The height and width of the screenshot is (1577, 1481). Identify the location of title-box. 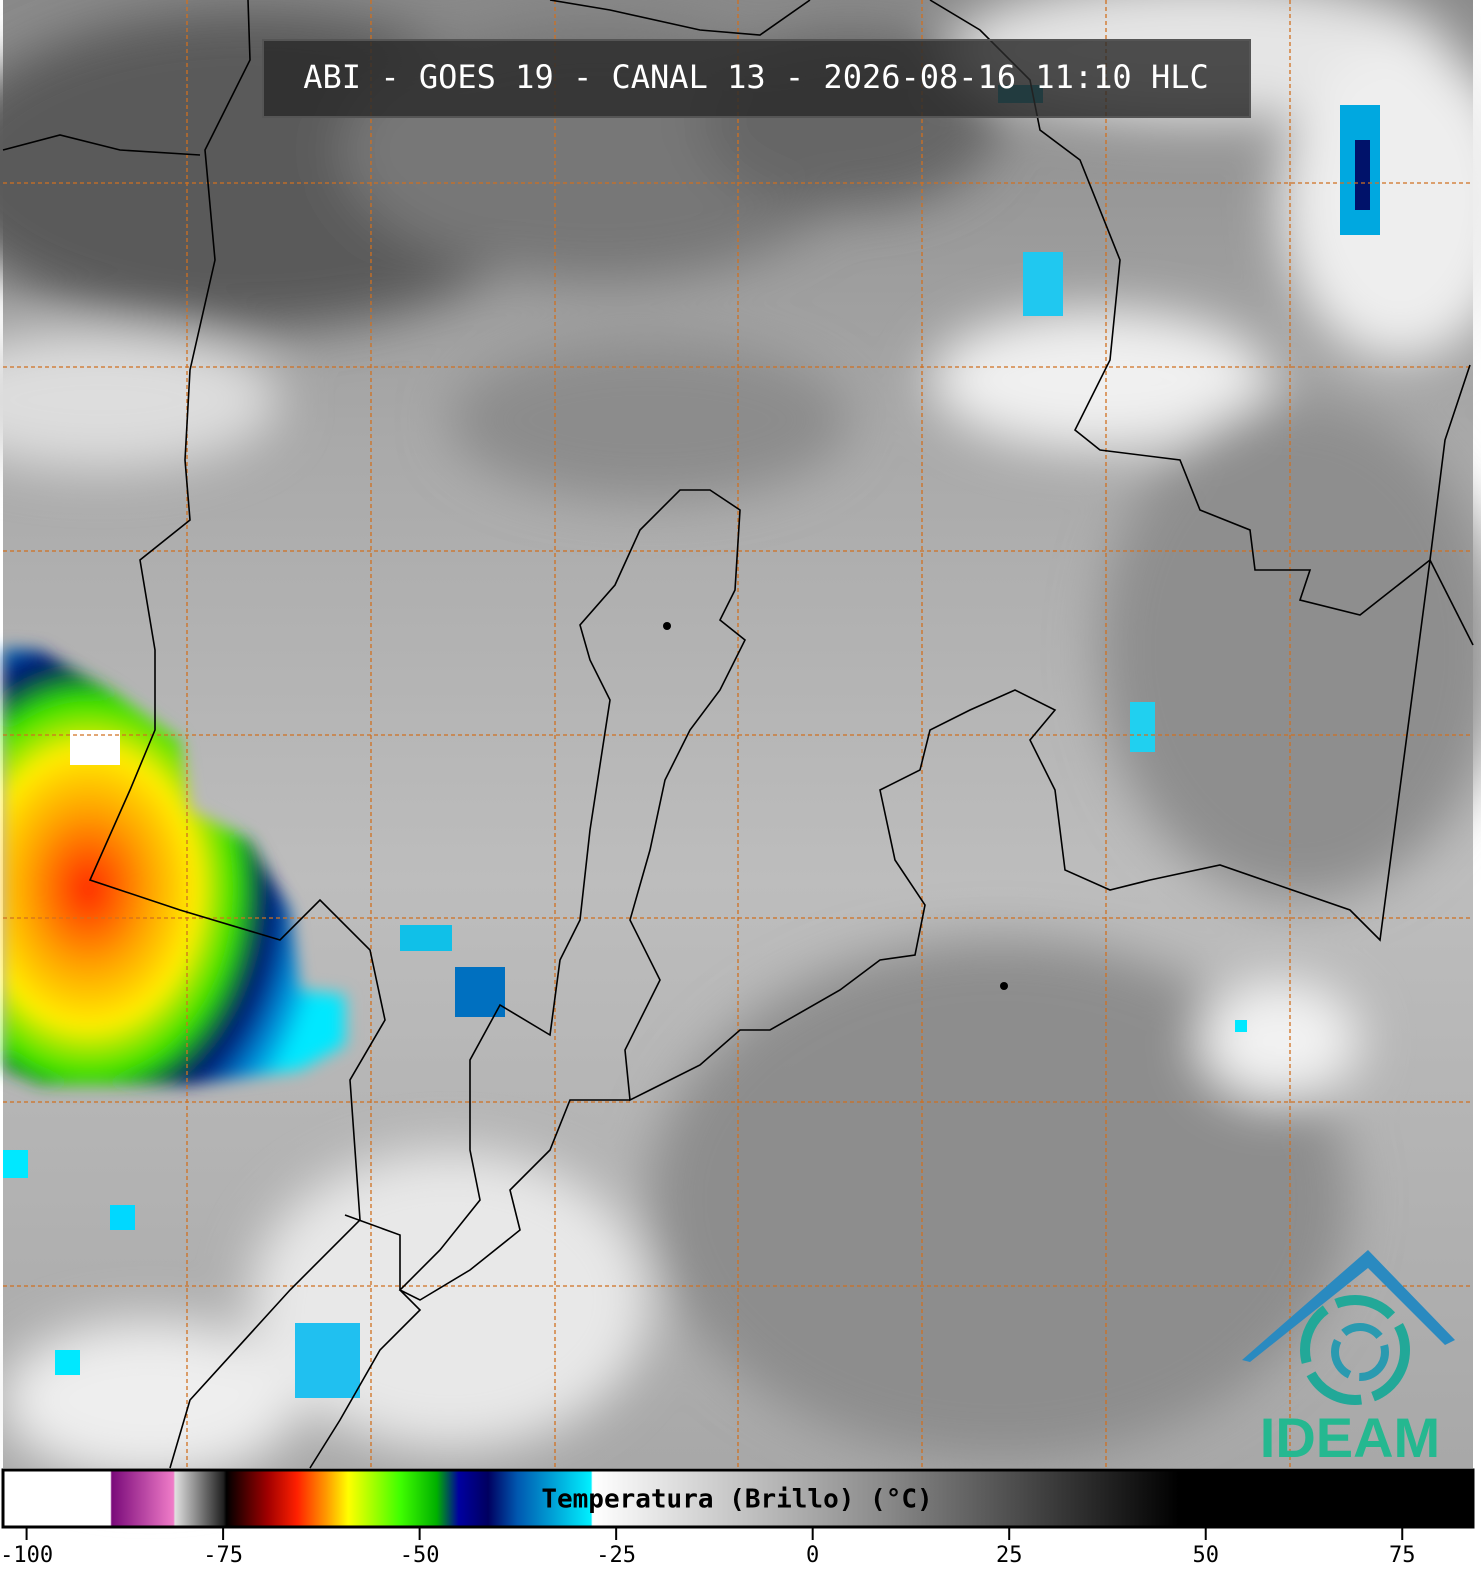
(756, 78).